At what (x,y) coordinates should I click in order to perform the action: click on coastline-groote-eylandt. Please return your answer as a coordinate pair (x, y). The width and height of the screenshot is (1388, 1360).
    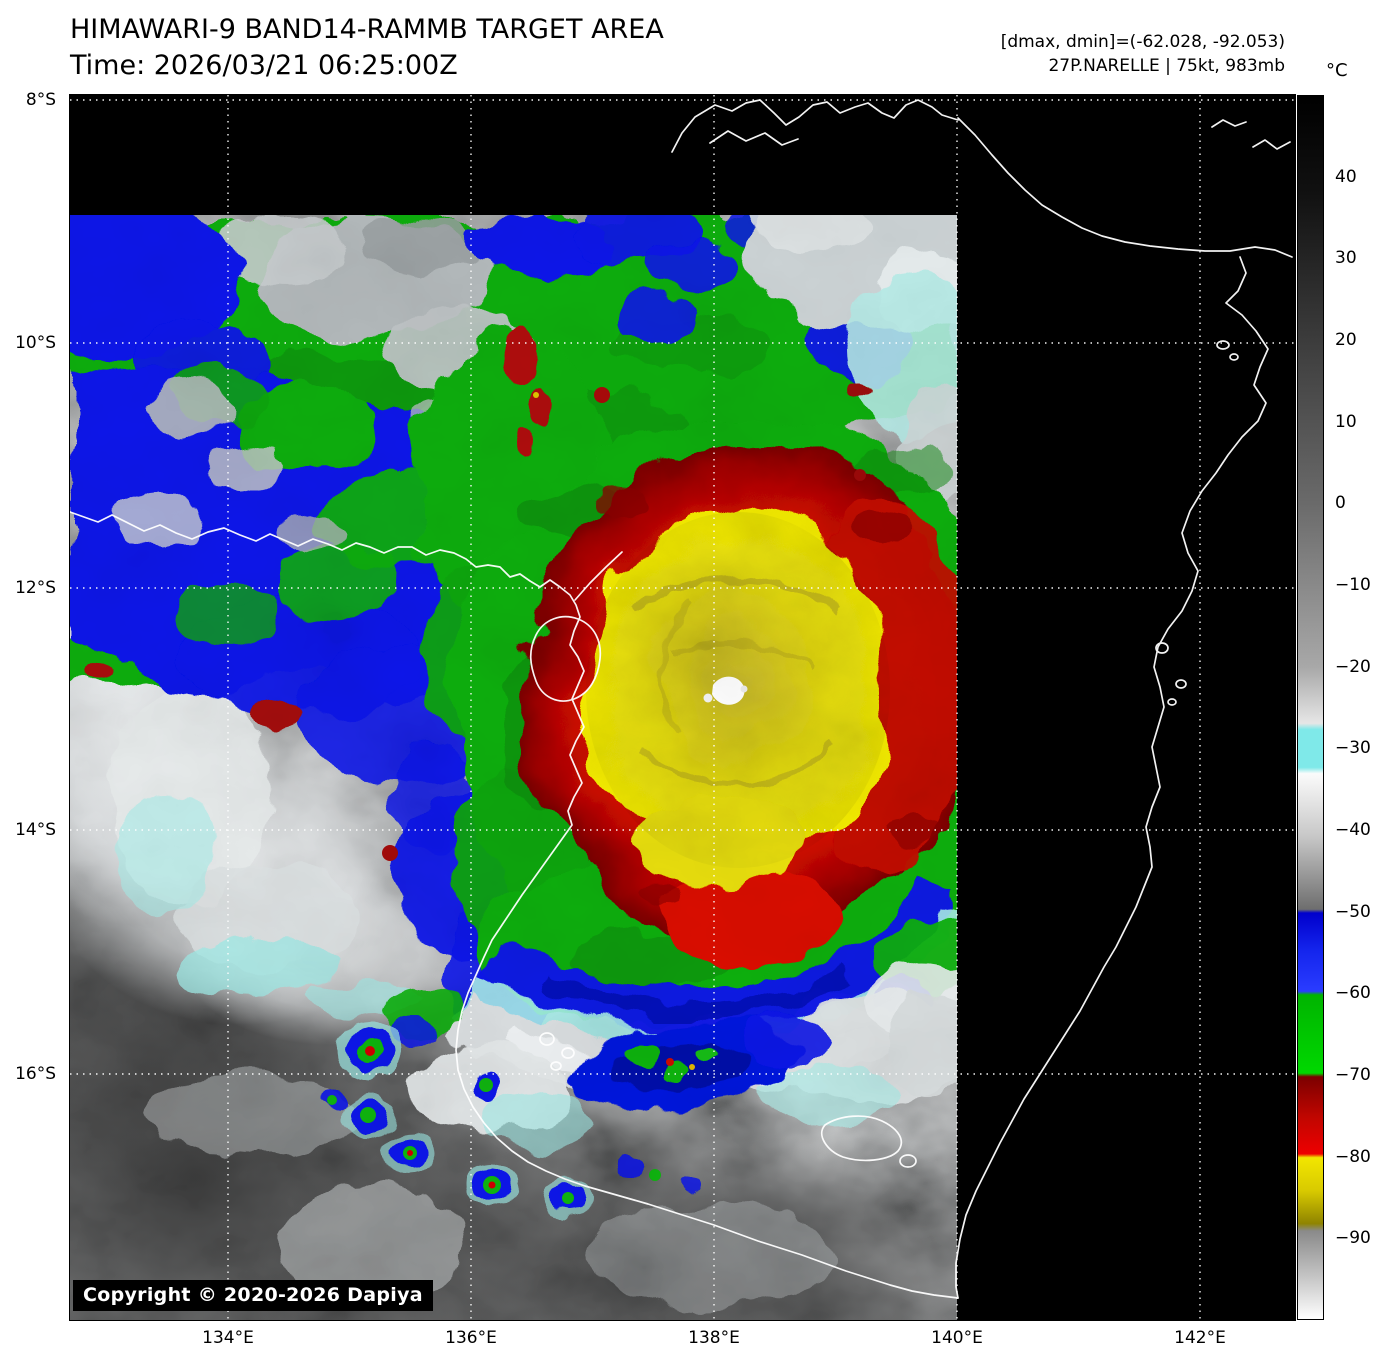
    Looking at the image, I should click on (565, 658).